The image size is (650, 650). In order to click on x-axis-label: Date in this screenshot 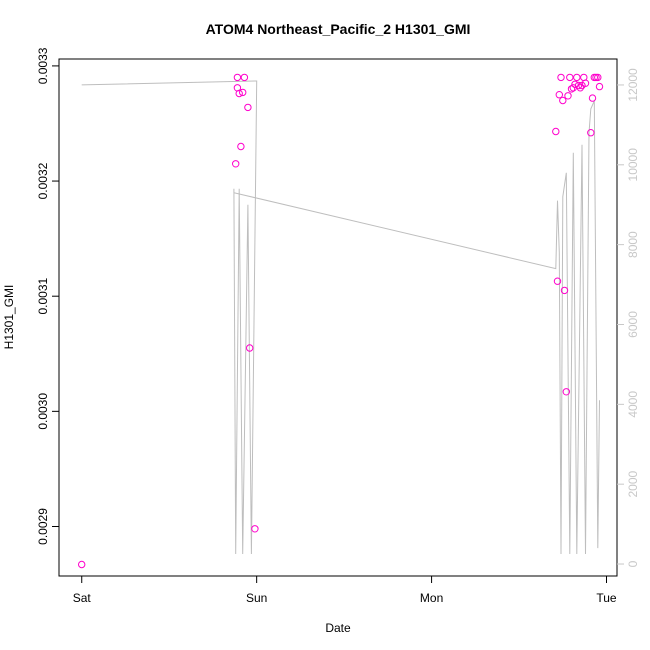, I will do `click(338, 628)`.